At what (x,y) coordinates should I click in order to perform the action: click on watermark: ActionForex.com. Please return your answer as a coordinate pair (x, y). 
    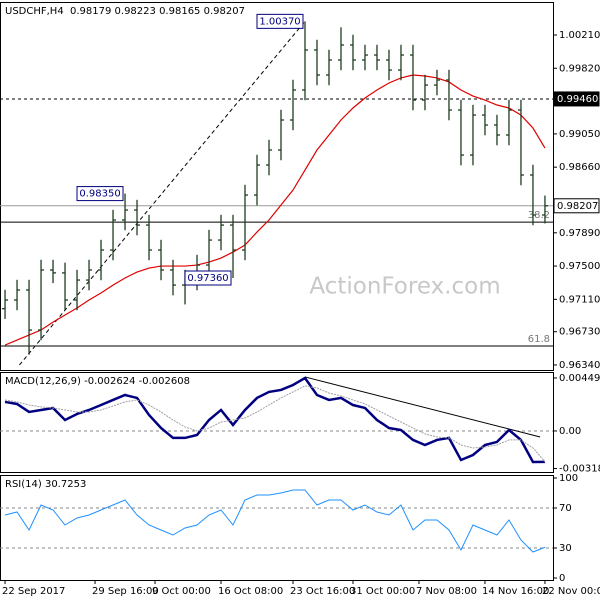
    Looking at the image, I should click on (404, 287).